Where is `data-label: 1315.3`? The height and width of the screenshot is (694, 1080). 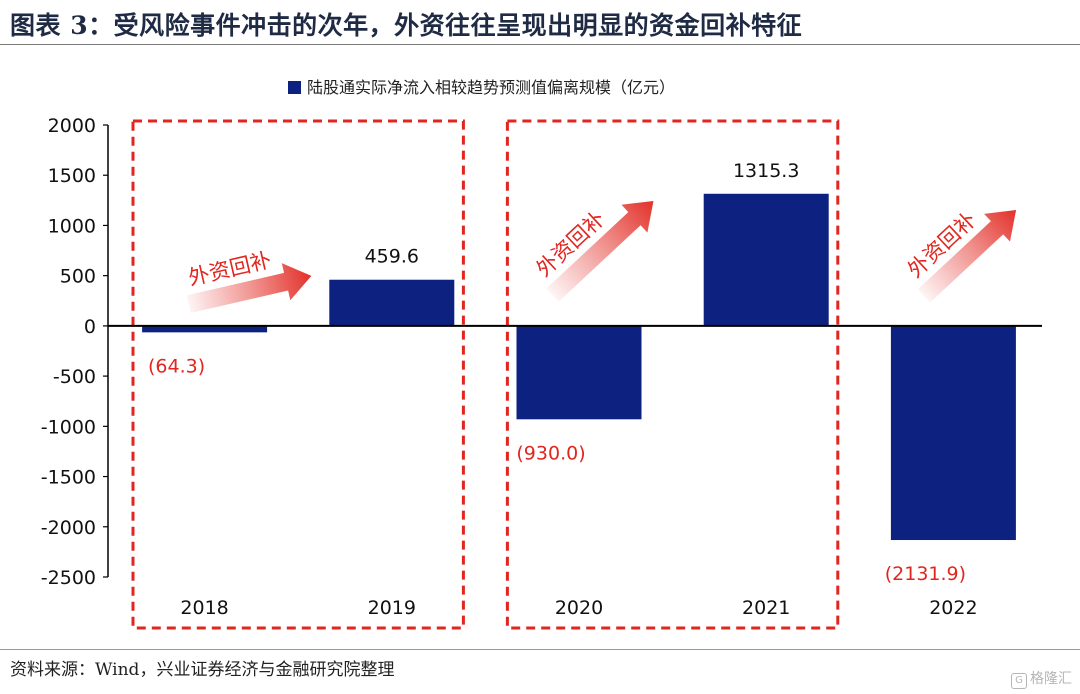
data-label: 1315.3 is located at coordinates (766, 171).